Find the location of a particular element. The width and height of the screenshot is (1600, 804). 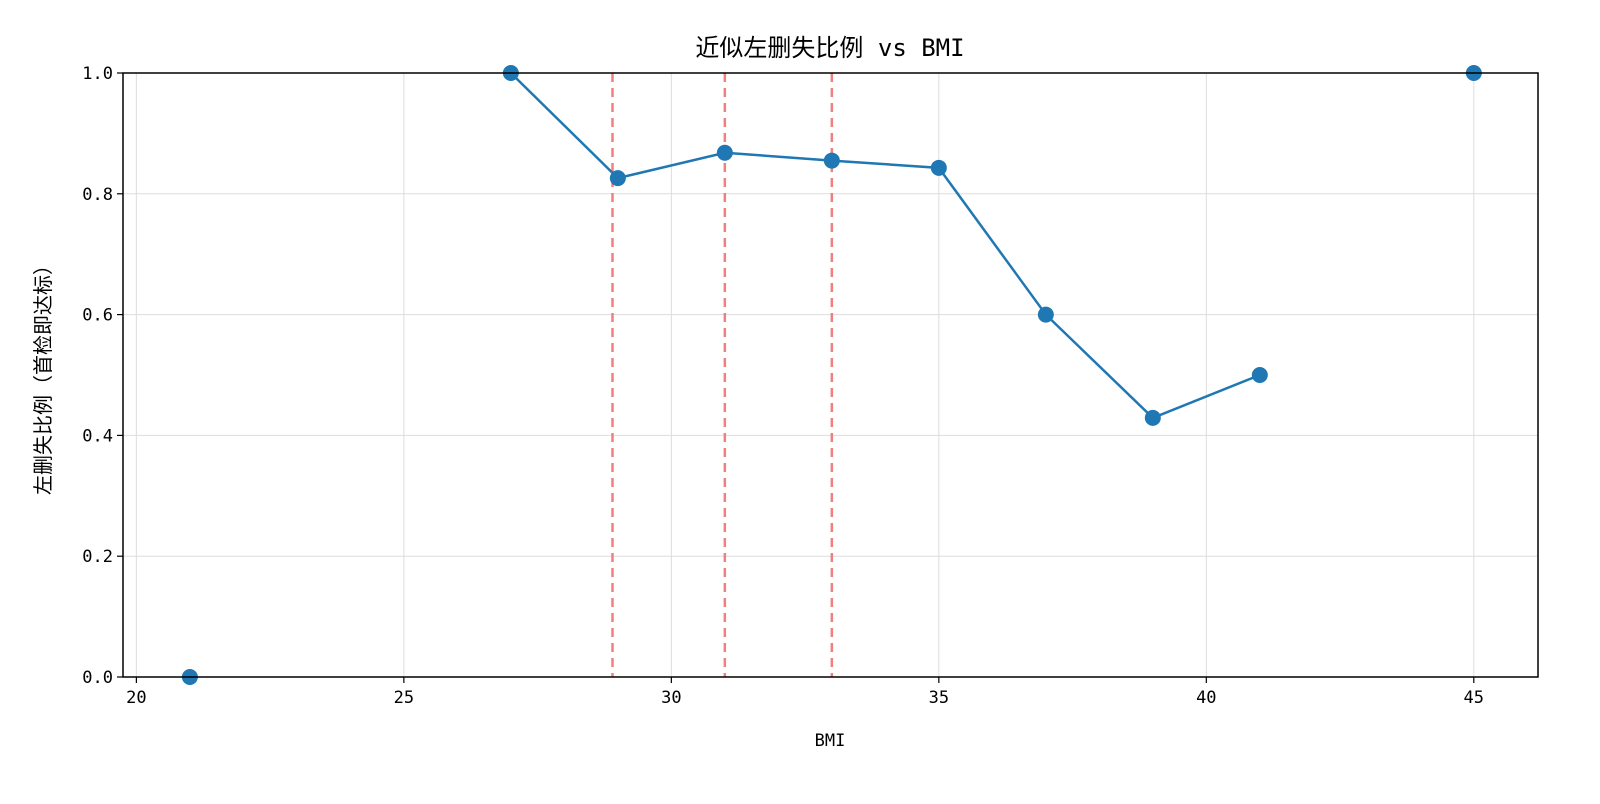

chart-title: 近似左删失比例 vs BMI is located at coordinates (829, 48).